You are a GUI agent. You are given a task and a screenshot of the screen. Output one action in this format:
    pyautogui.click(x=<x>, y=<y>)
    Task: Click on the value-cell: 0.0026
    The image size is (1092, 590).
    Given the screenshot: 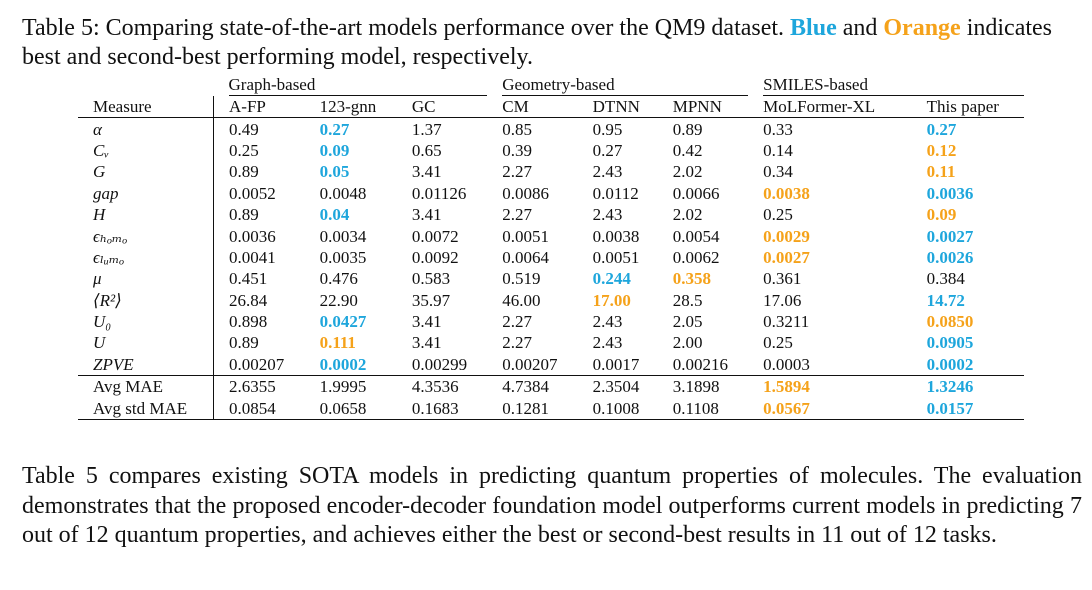 What is the action you would take?
    pyautogui.click(x=950, y=257)
    